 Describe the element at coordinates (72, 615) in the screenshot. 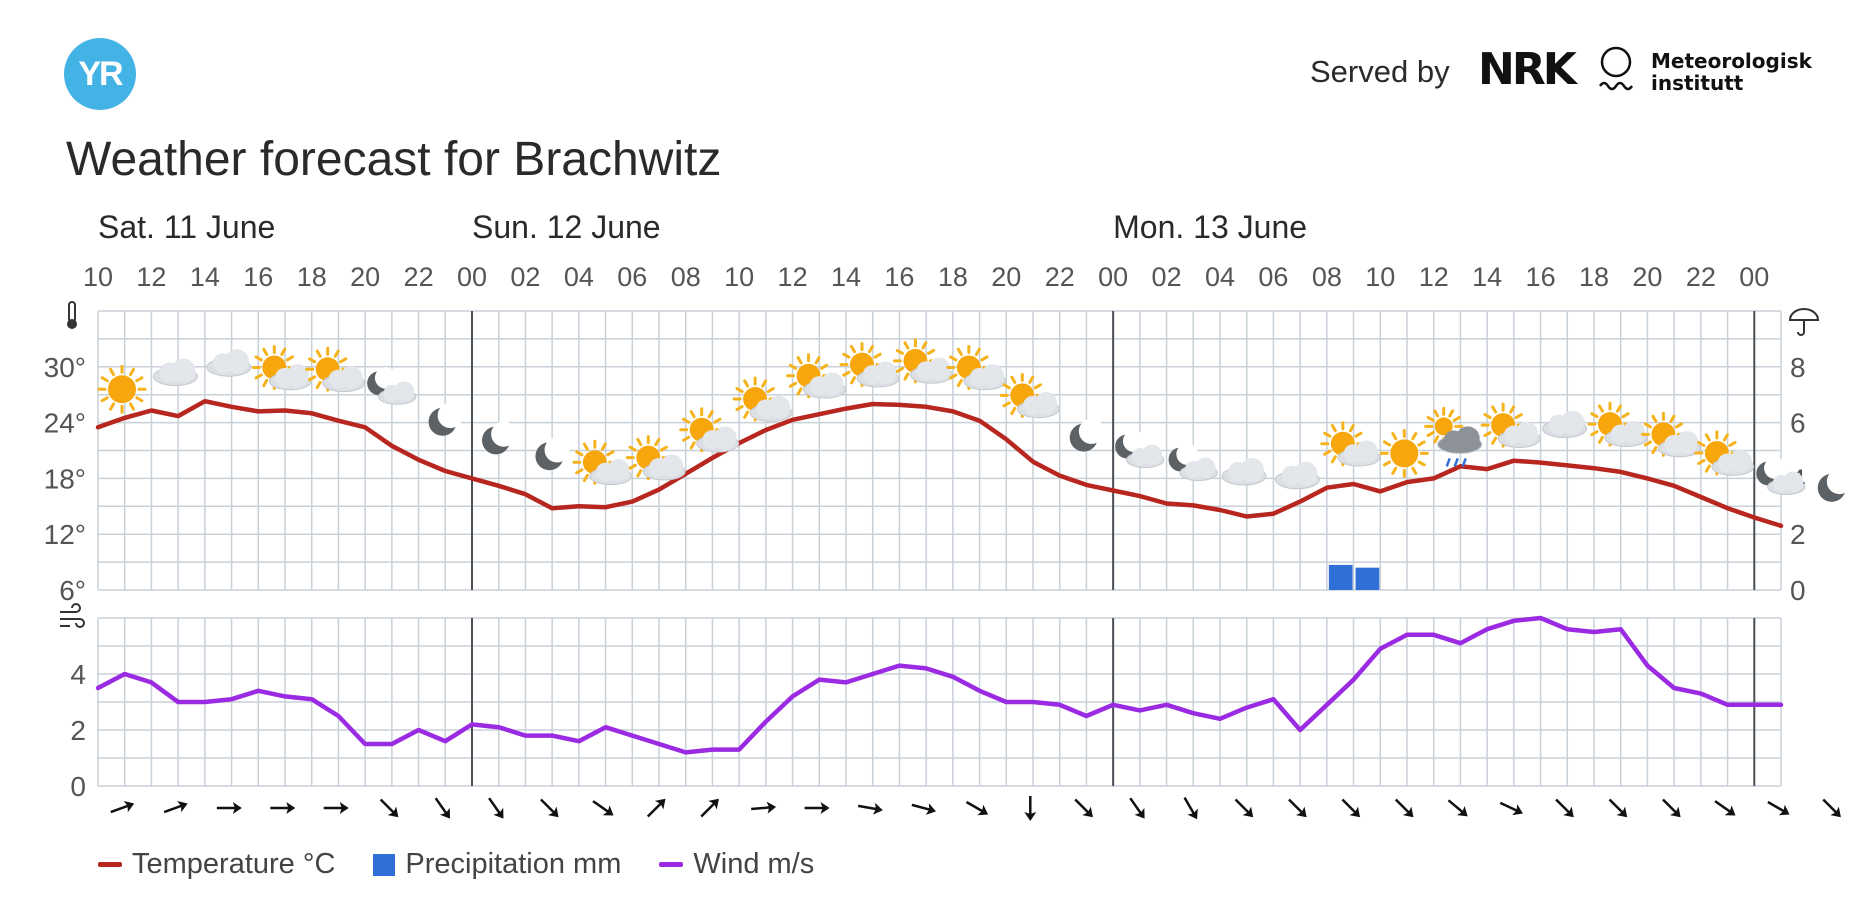

I see `wind-icon-path` at that location.